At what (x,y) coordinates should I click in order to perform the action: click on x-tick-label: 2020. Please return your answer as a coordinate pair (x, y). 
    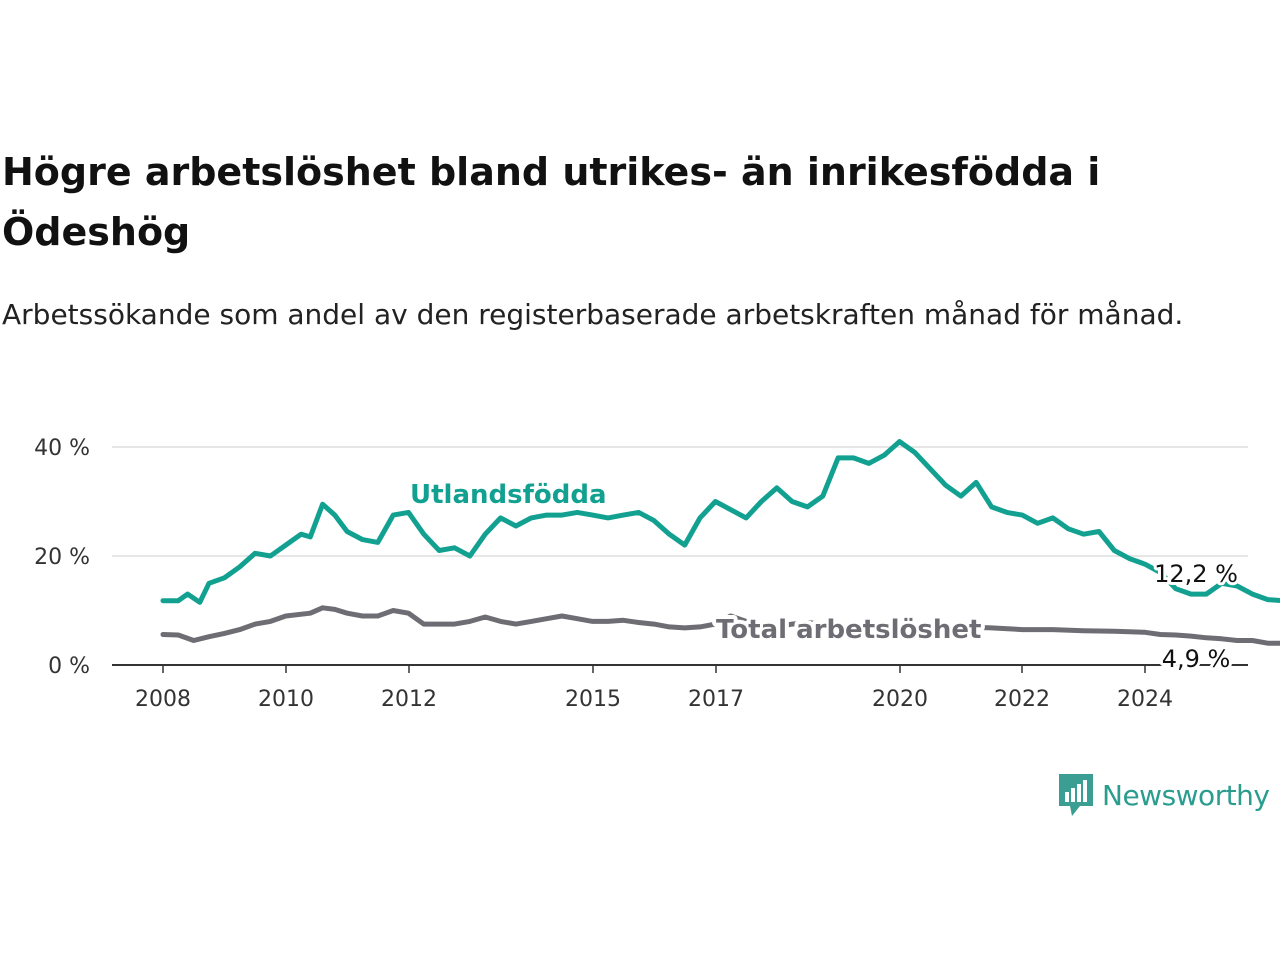
    Looking at the image, I should click on (900, 699).